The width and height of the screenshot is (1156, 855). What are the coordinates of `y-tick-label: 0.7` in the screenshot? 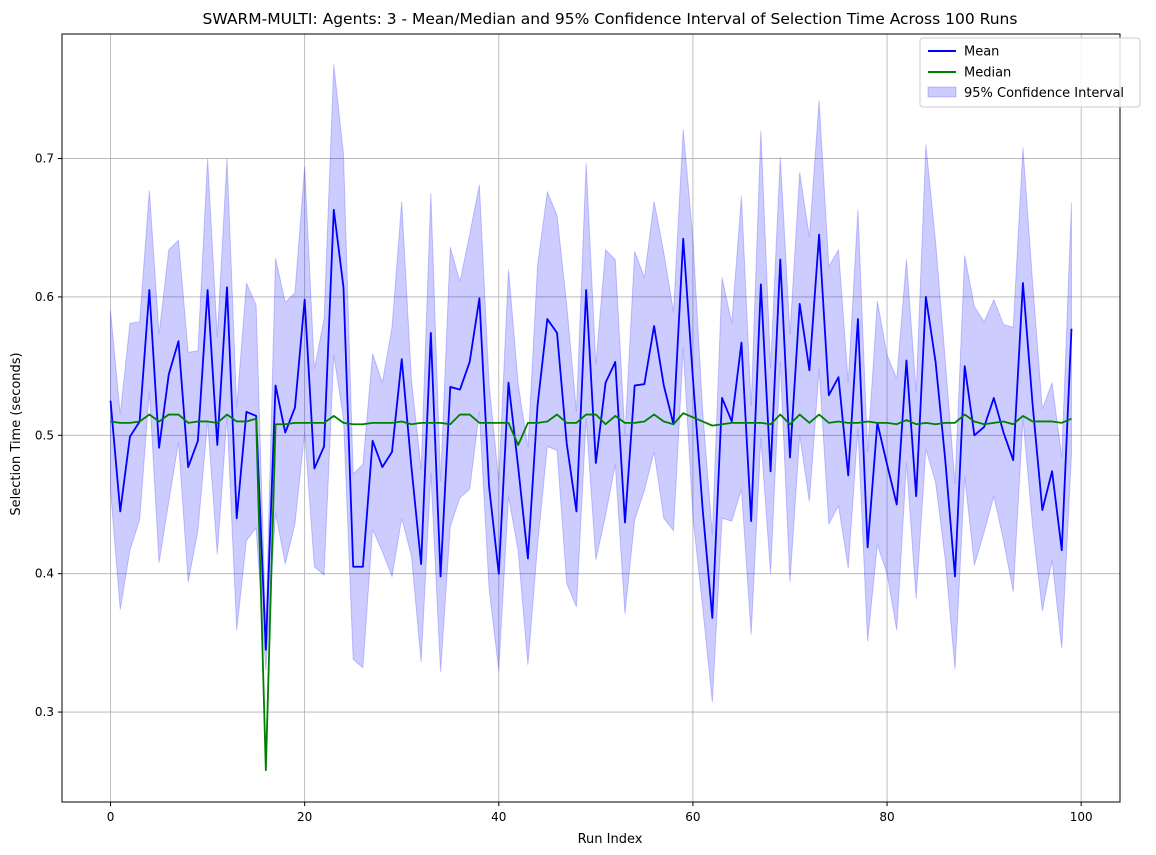 It's located at (44, 159).